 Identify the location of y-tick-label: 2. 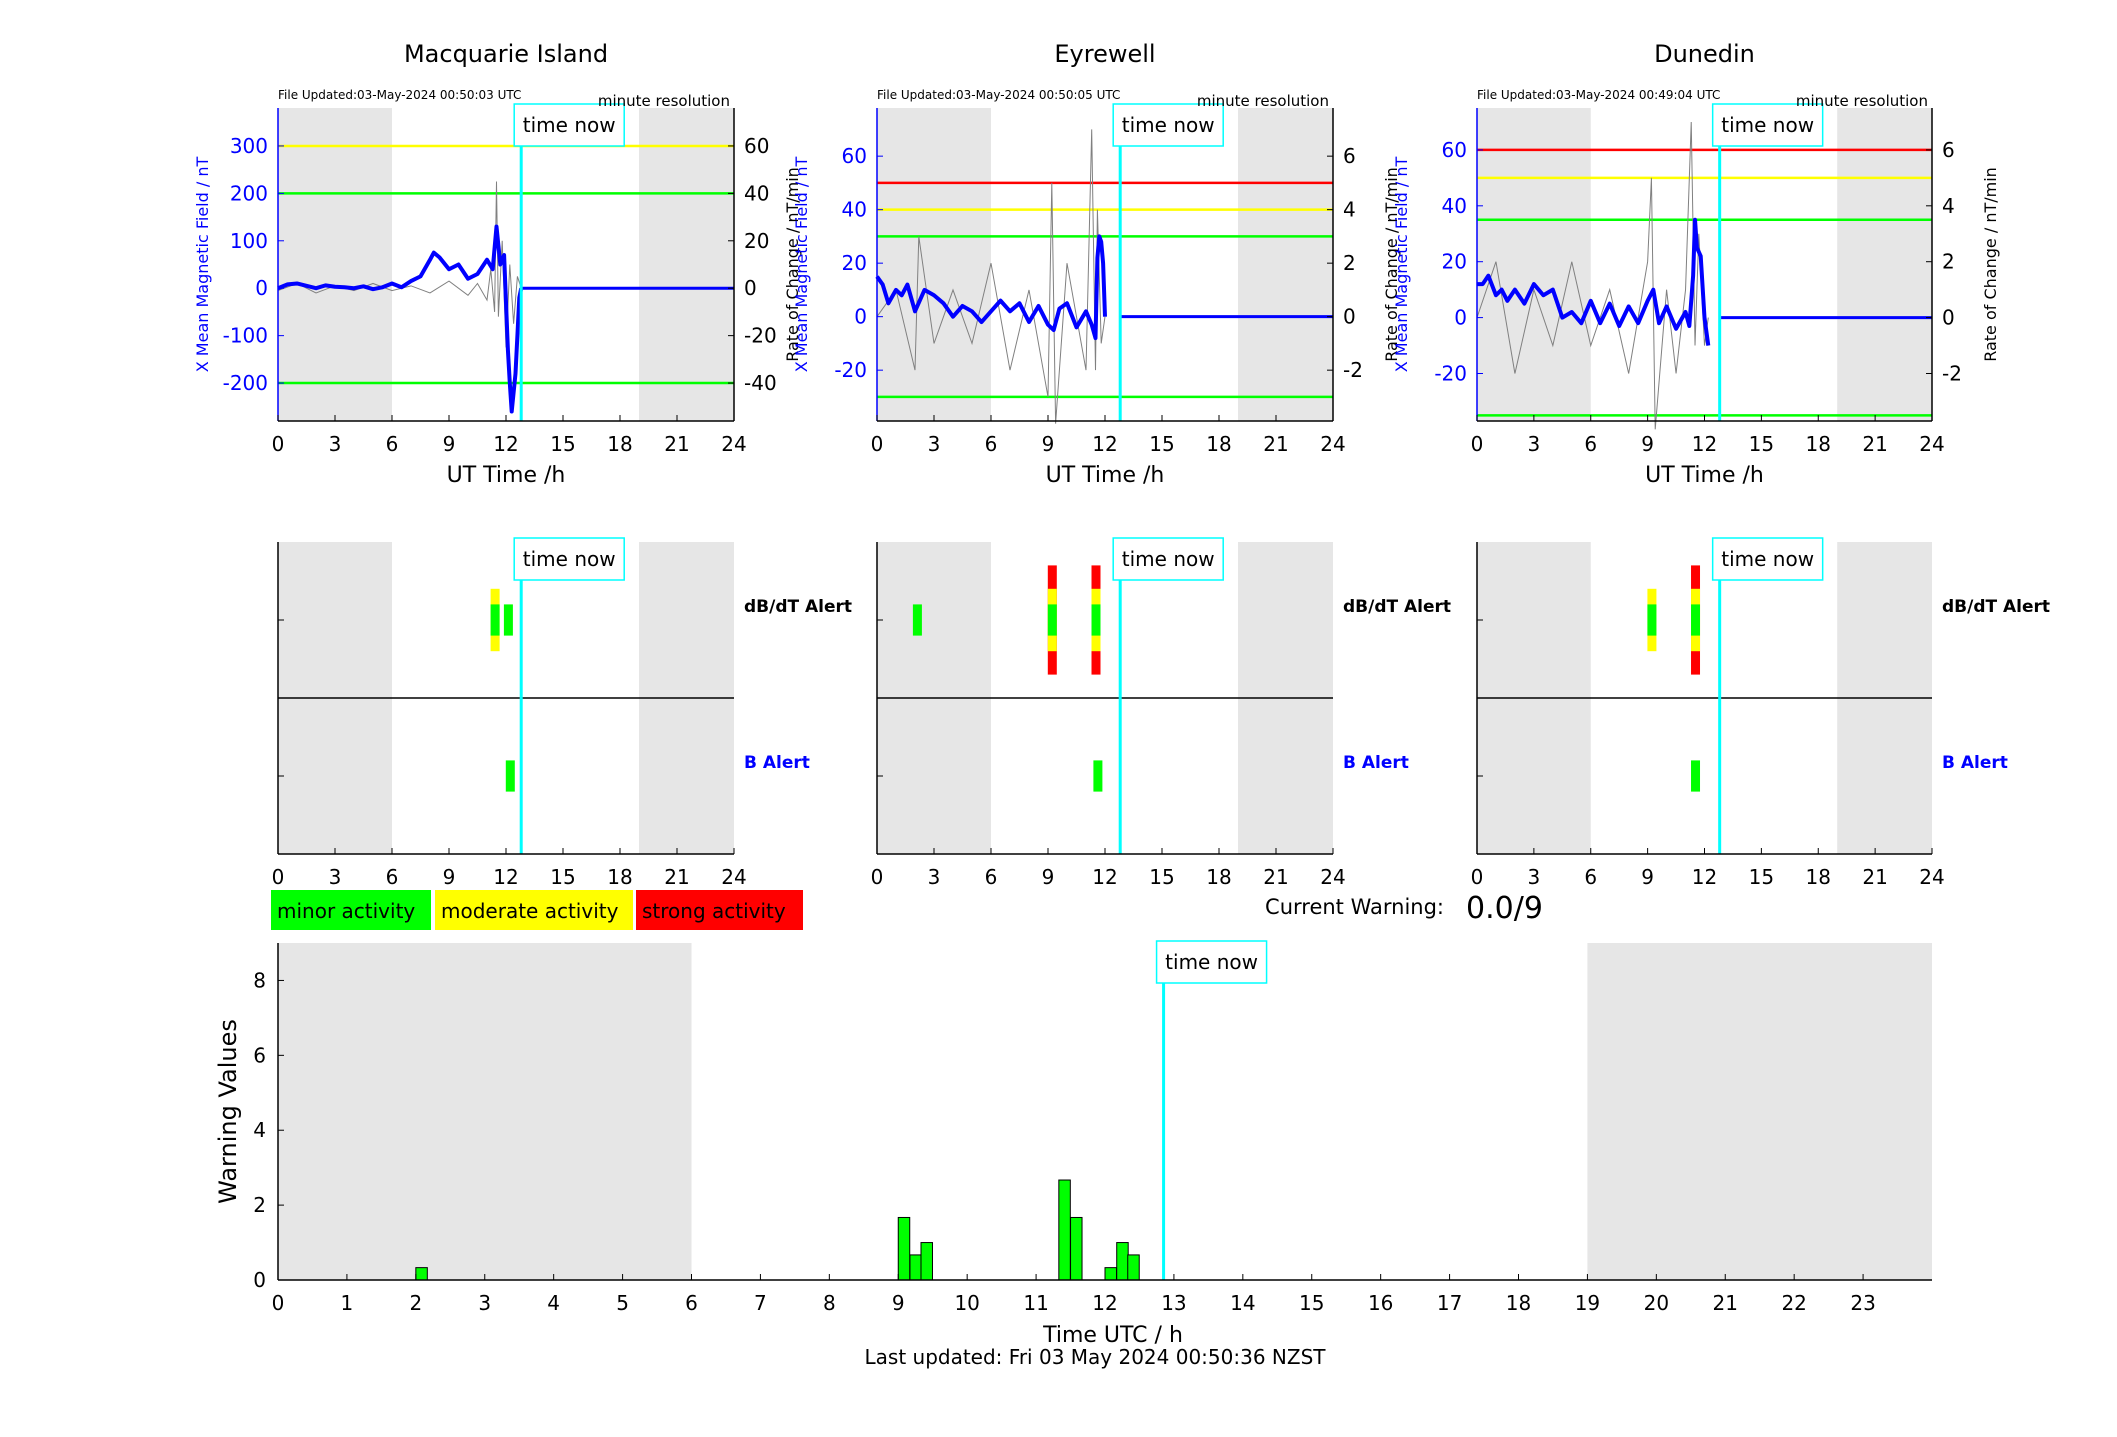
(259, 1205).